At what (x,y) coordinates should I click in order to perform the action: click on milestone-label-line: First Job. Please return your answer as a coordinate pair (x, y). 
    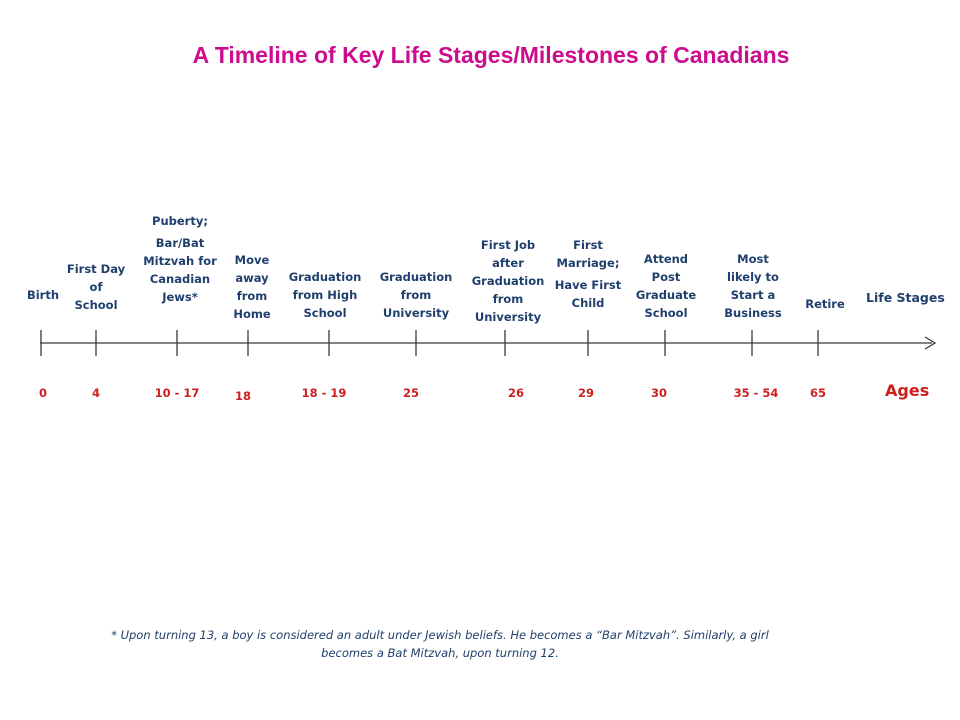
    Looking at the image, I should click on (508, 245).